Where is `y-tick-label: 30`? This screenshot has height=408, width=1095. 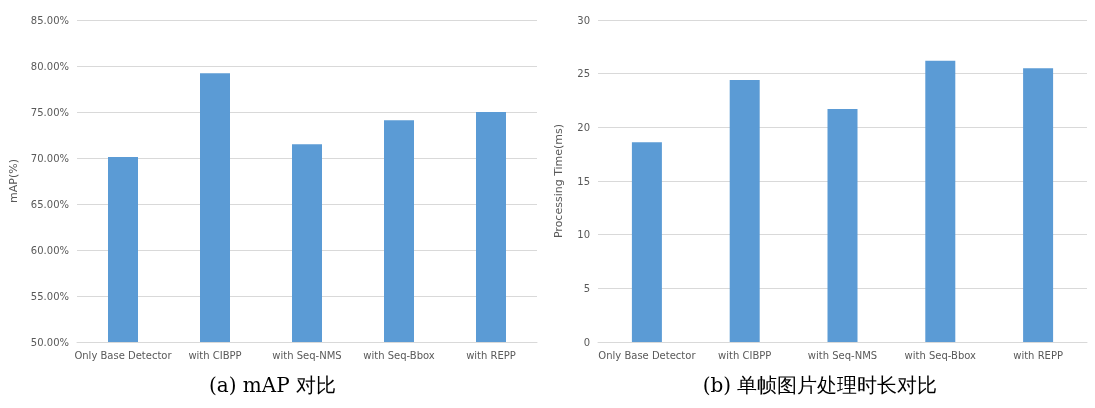
y-tick-label: 30 is located at coordinates (583, 20).